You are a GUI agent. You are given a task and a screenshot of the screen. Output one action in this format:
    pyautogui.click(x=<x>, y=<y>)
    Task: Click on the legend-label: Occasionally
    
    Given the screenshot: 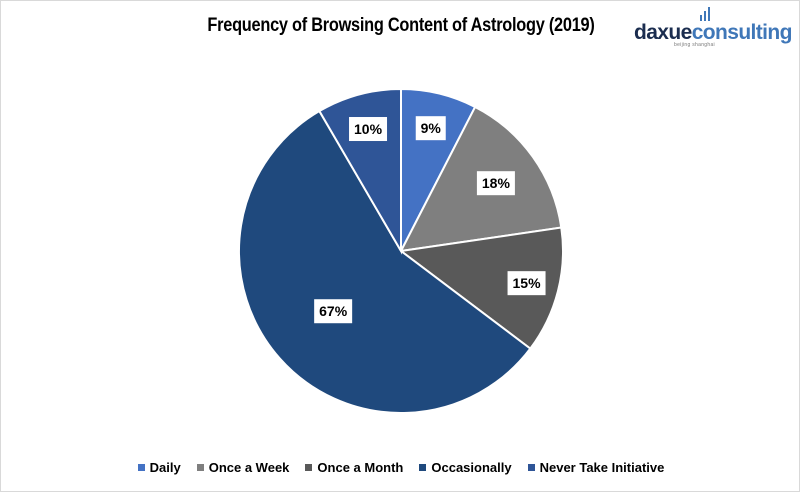 What is the action you would take?
    pyautogui.click(x=471, y=467)
    